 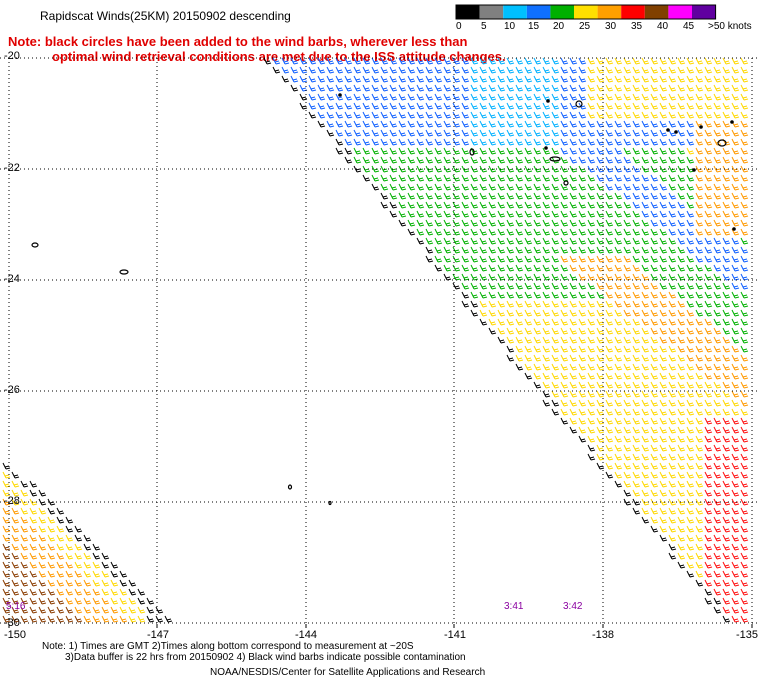 I want to click on lon-label-147: -147, so click(x=158, y=635).